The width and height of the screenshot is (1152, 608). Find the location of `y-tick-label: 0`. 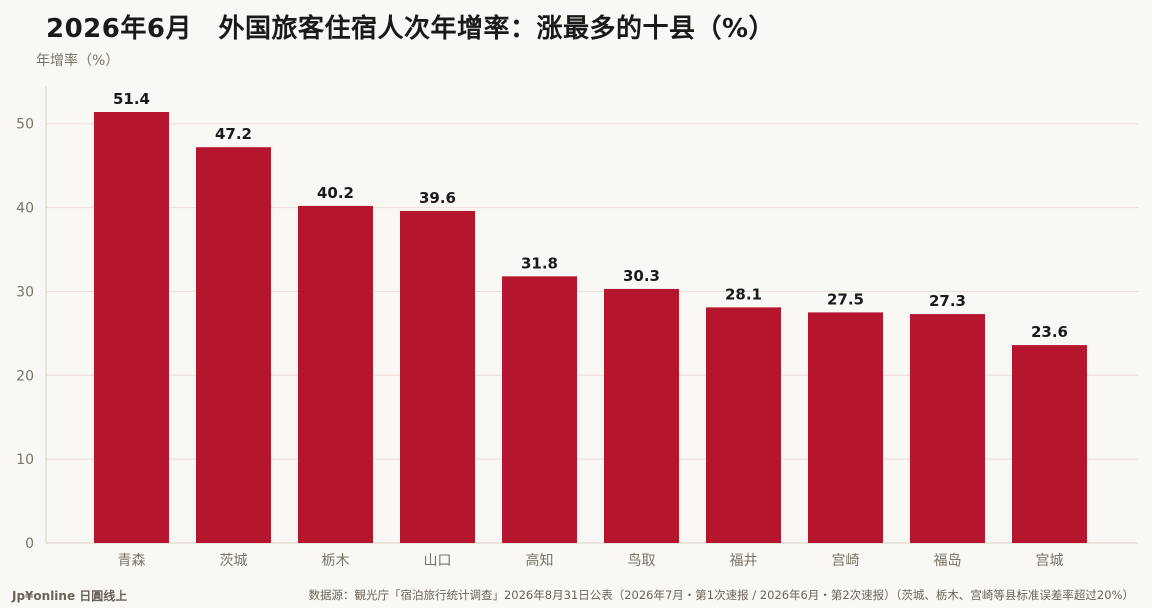

y-tick-label: 0 is located at coordinates (29, 544).